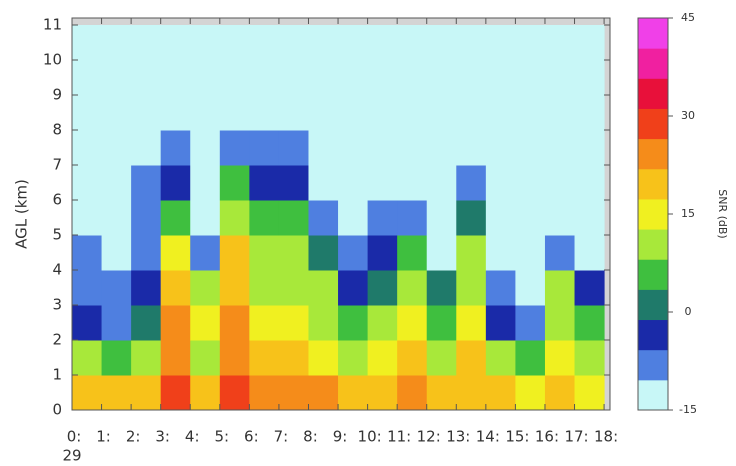 Image resolution: width=736 pixels, height=466 pixels. I want to click on y-tick-label: 6, so click(57, 200).